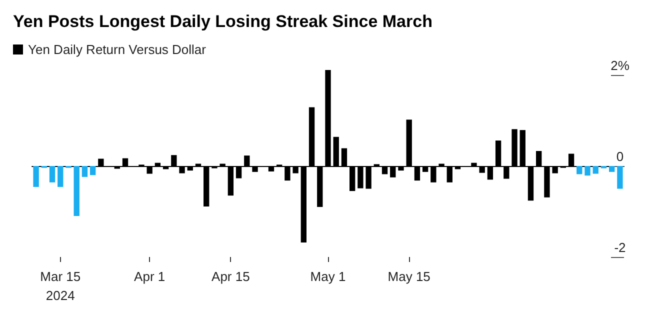  What do you see at coordinates (150, 276) in the screenshot?
I see `x-tick-label: Apr 1` at bounding box center [150, 276].